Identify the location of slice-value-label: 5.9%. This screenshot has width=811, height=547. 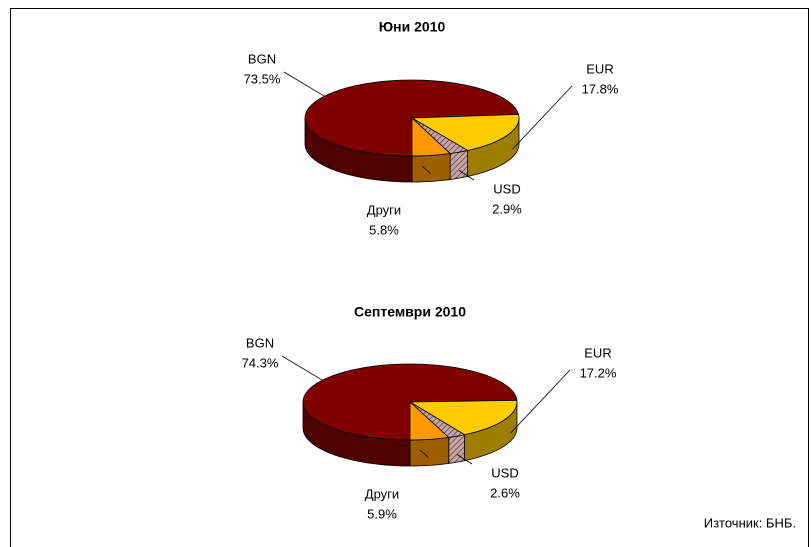
(382, 513).